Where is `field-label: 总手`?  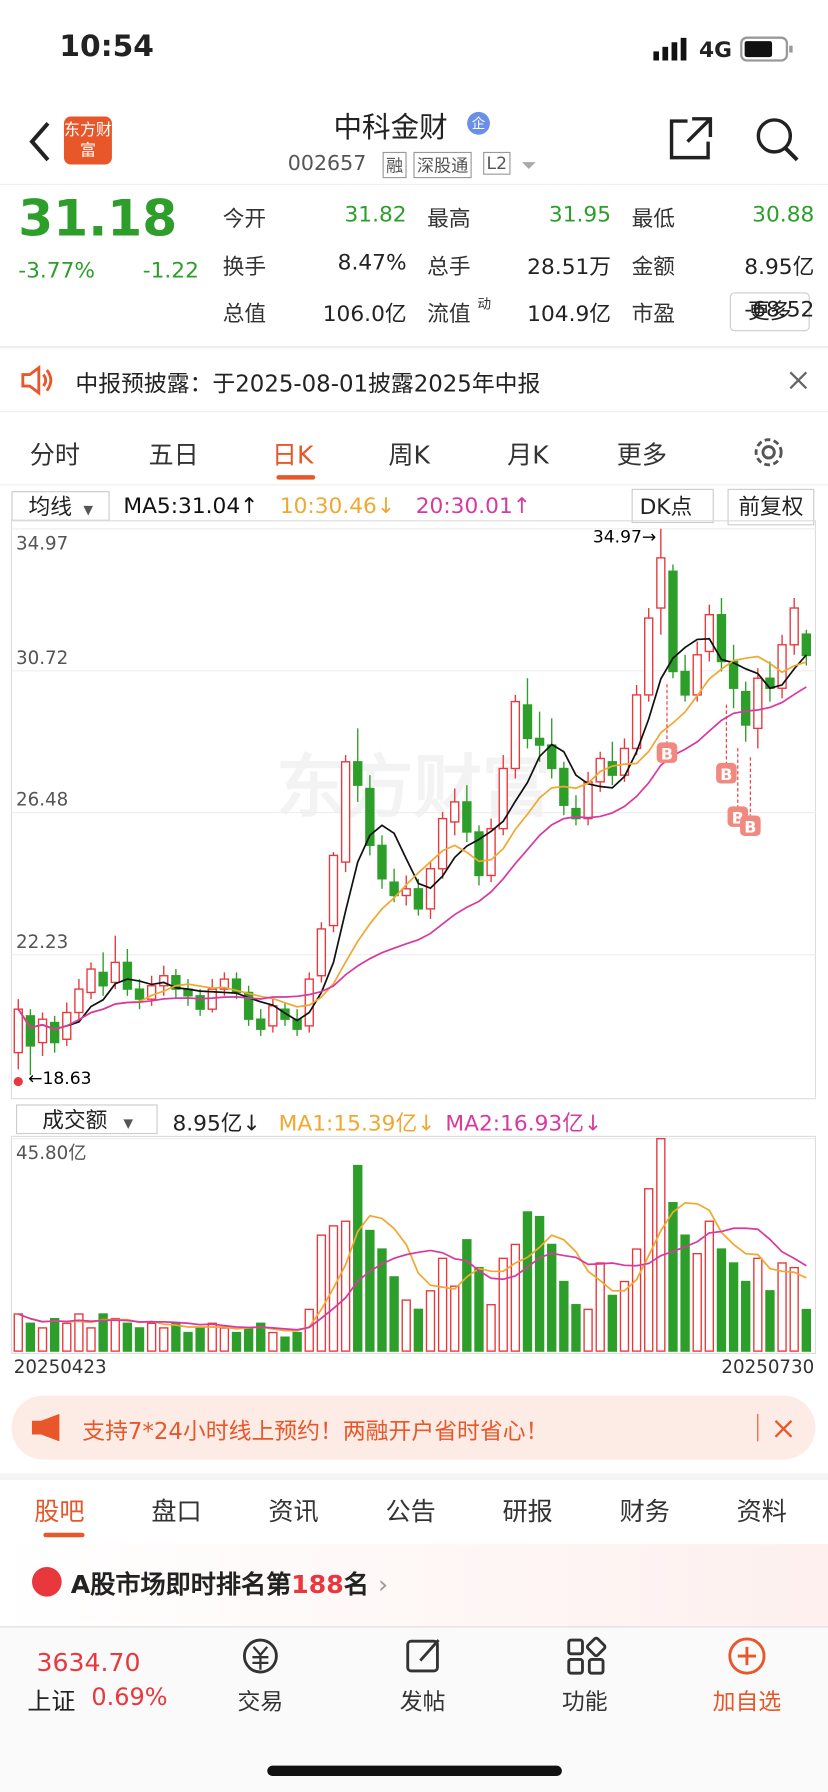 field-label: 总手 is located at coordinates (449, 267).